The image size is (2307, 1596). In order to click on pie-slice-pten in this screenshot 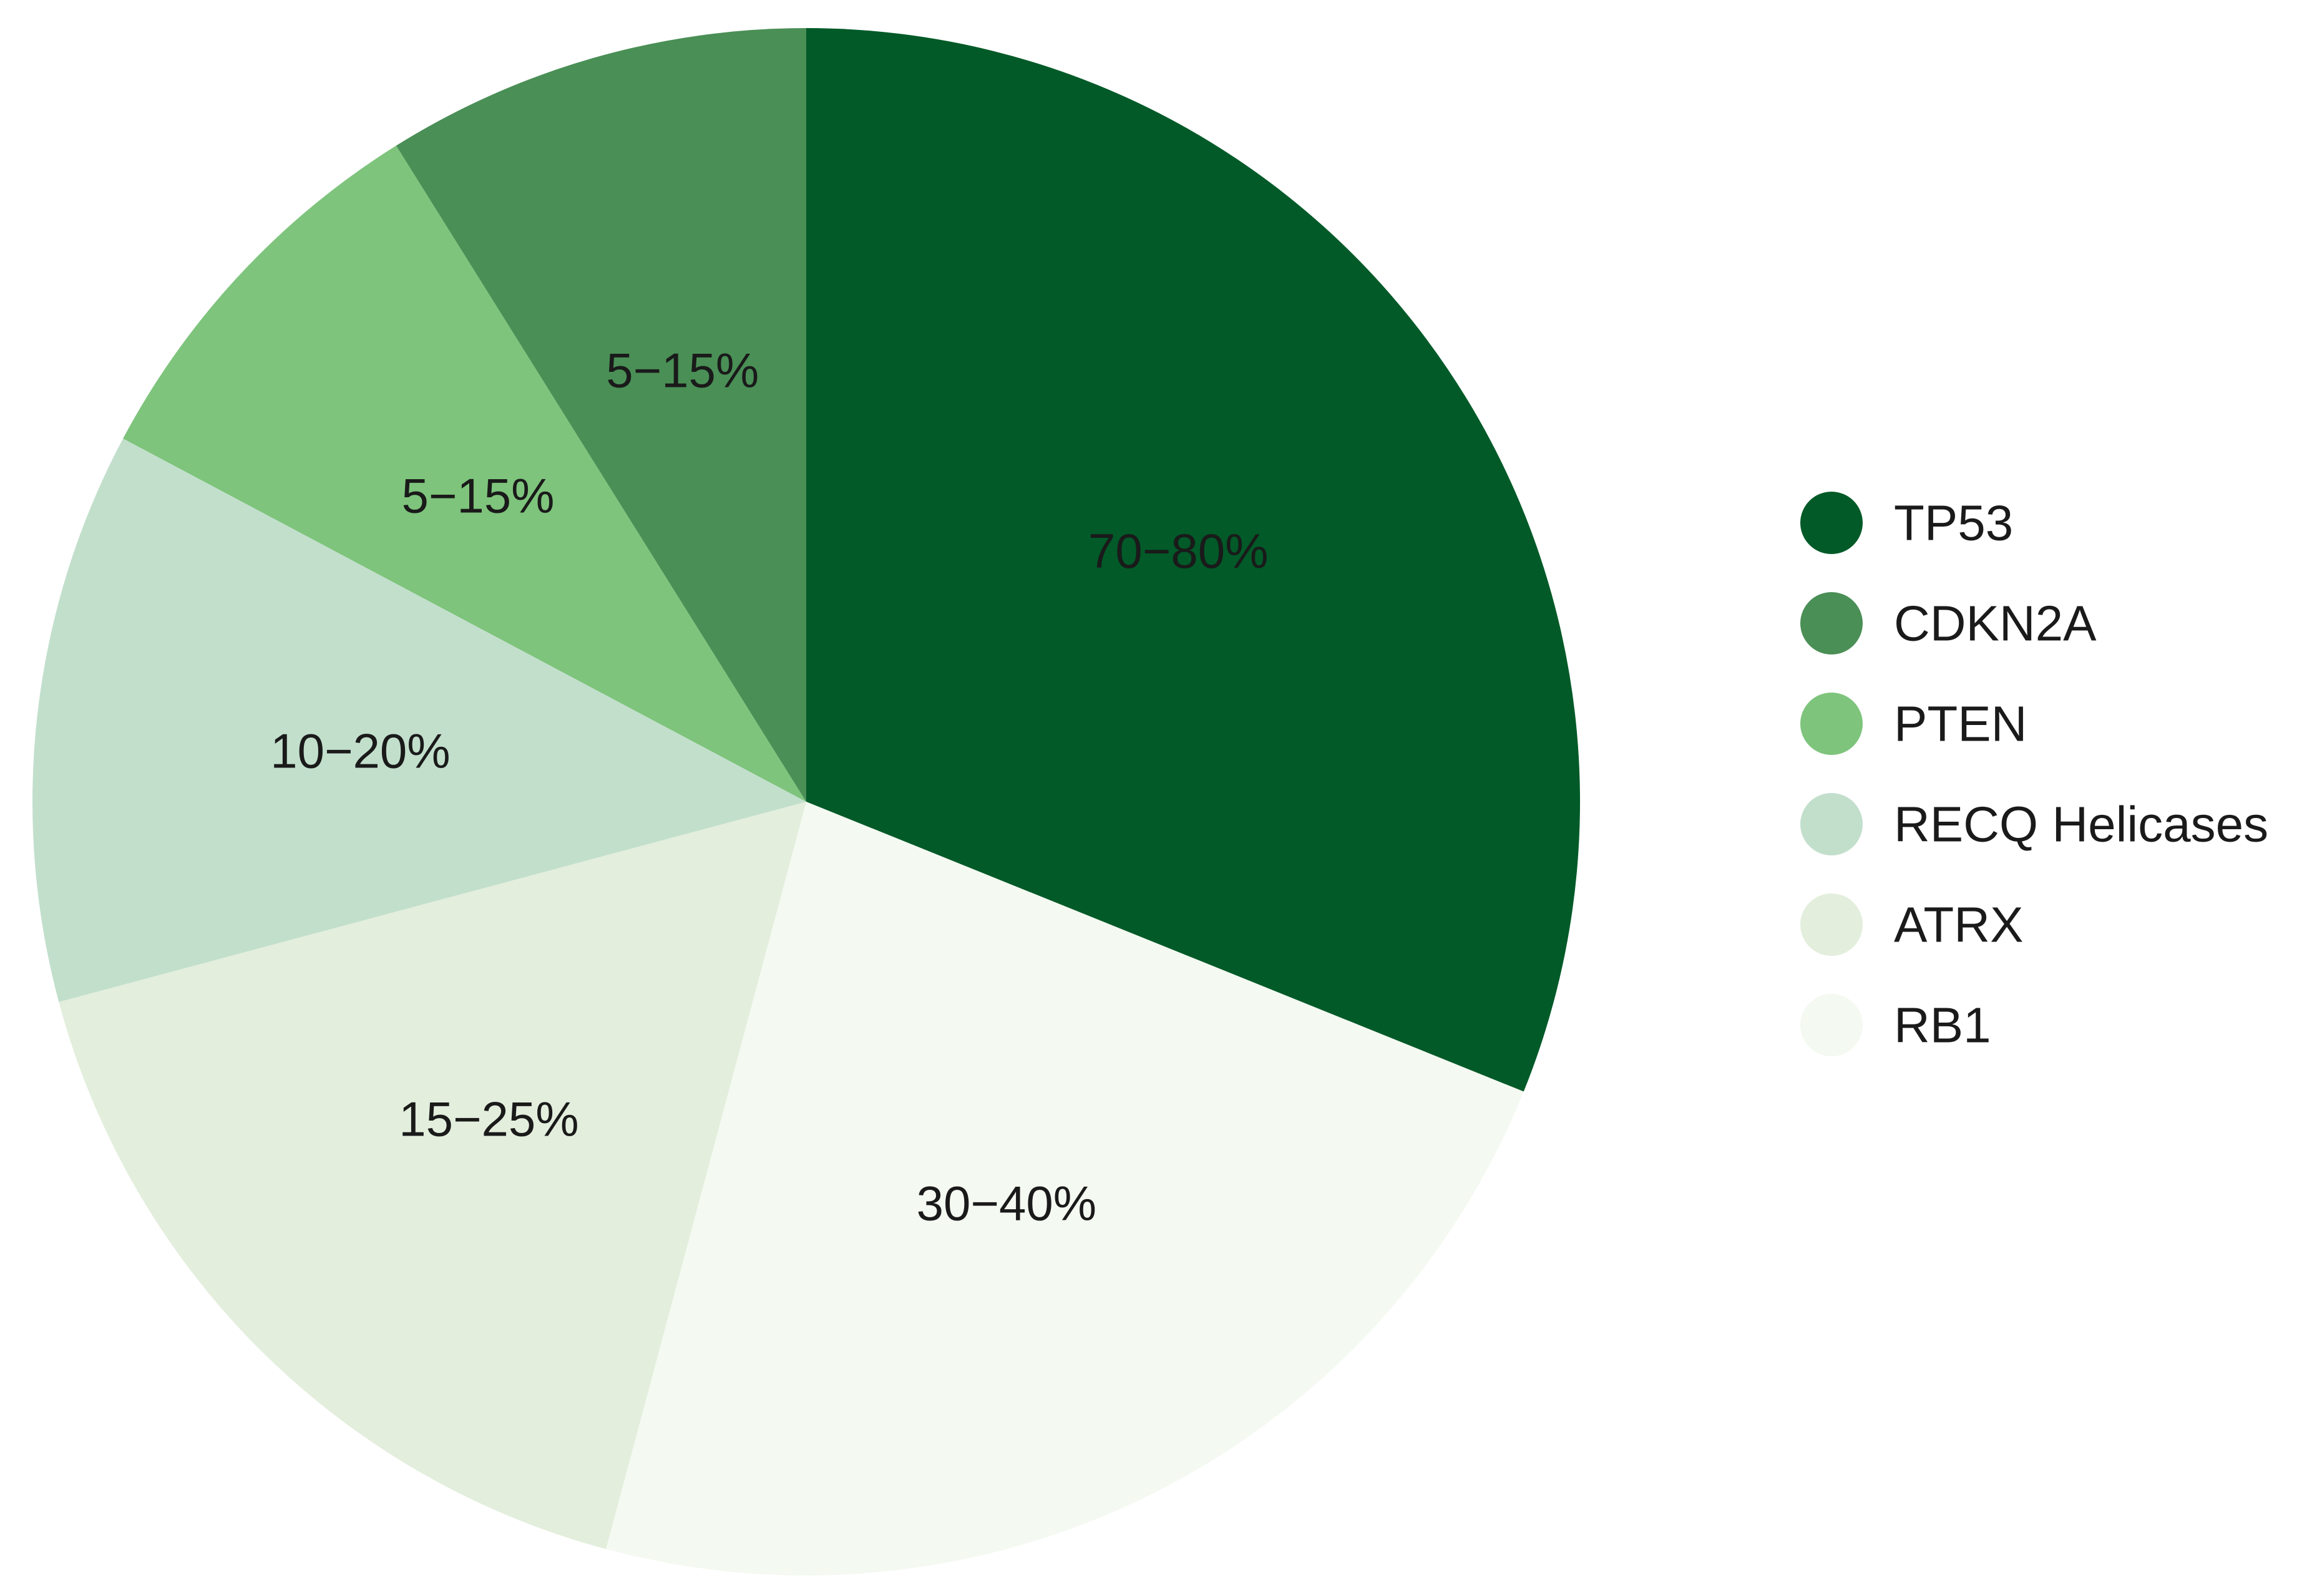, I will do `click(464, 473)`.